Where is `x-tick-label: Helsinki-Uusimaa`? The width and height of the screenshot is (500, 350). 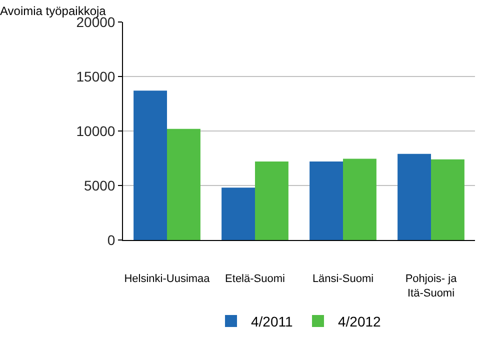
x-tick-label: Helsinki-Uusimaa is located at coordinates (167, 279).